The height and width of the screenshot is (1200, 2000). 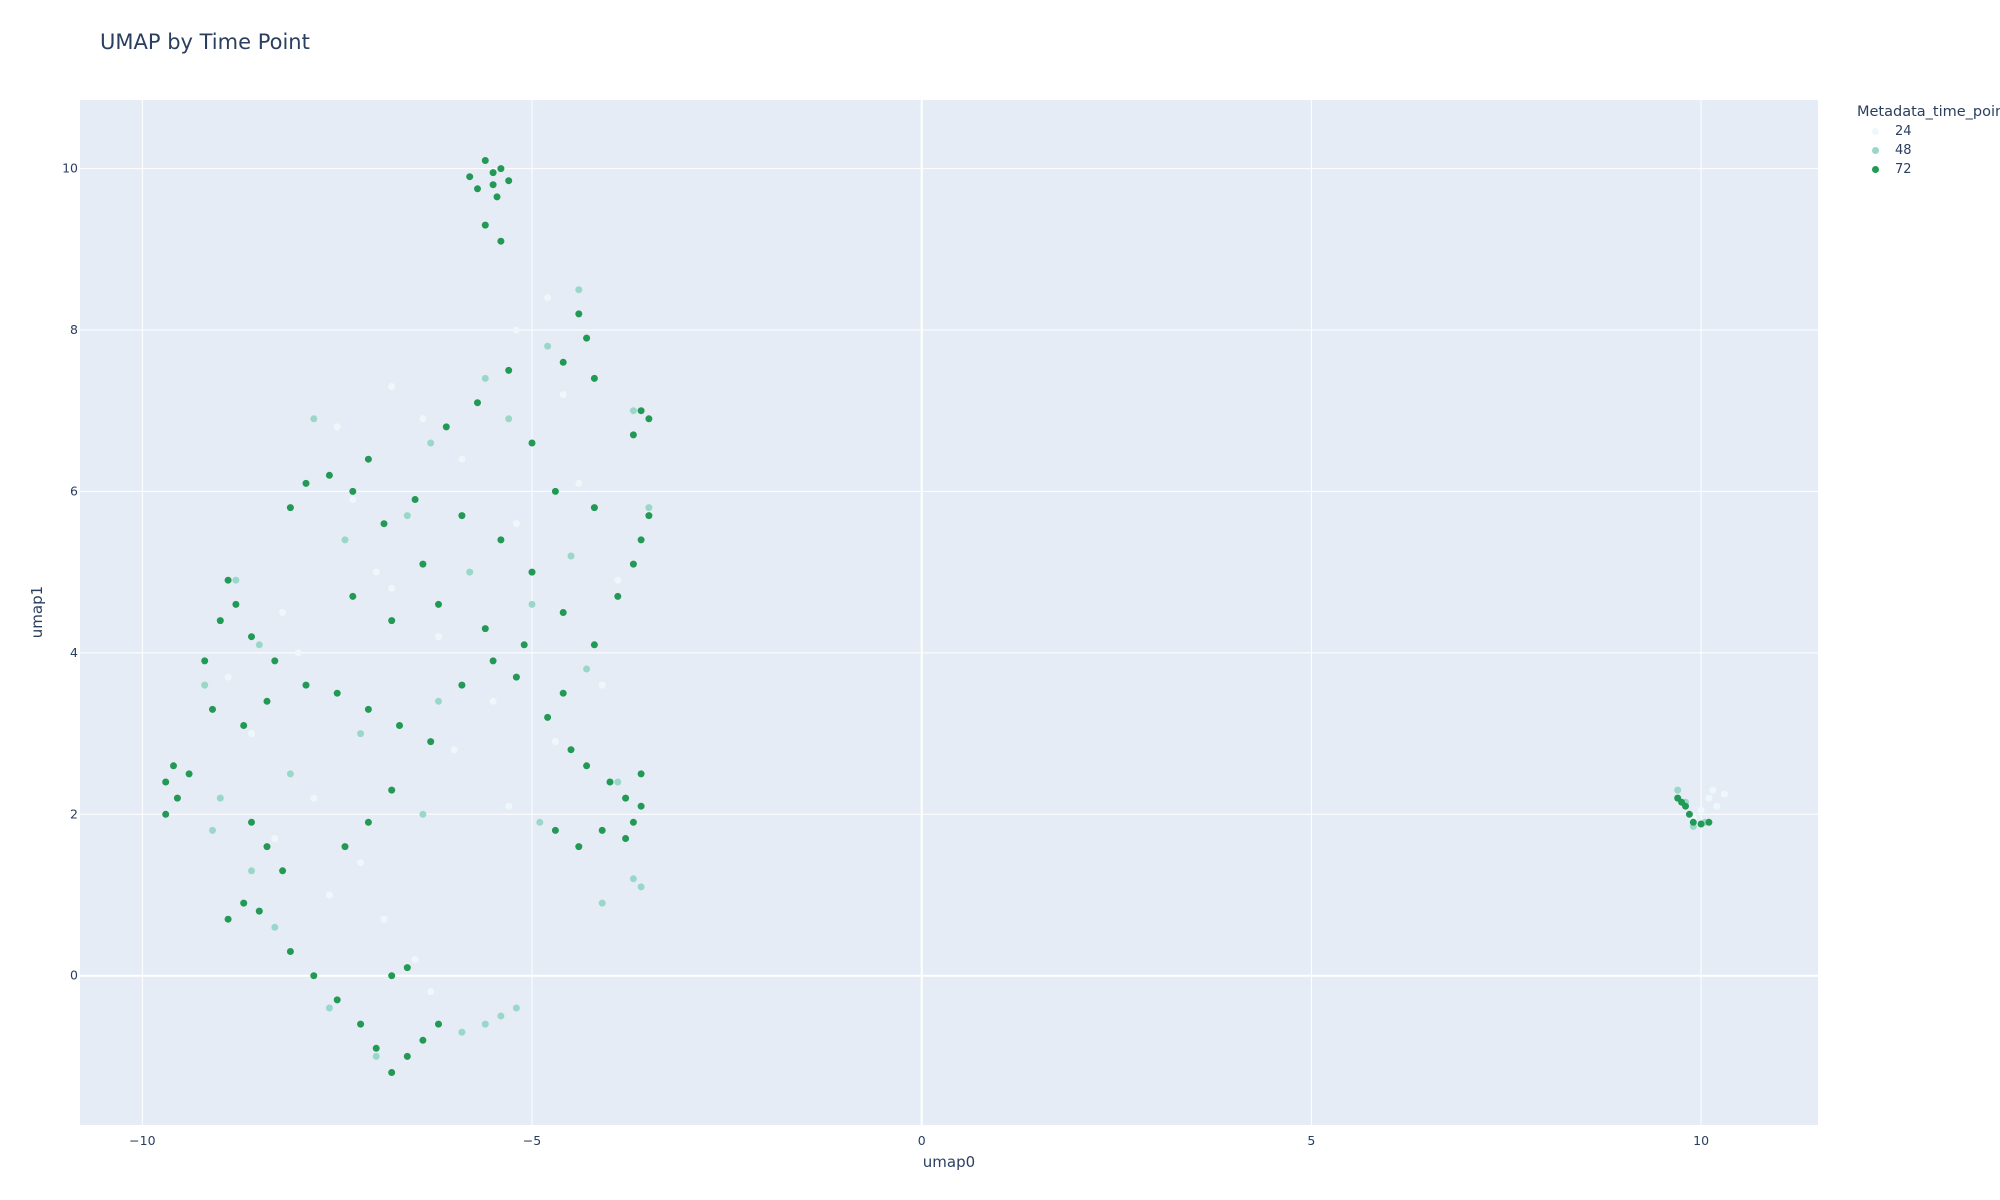 I want to click on legend-title: Metadata_time_point, so click(x=1928, y=112).